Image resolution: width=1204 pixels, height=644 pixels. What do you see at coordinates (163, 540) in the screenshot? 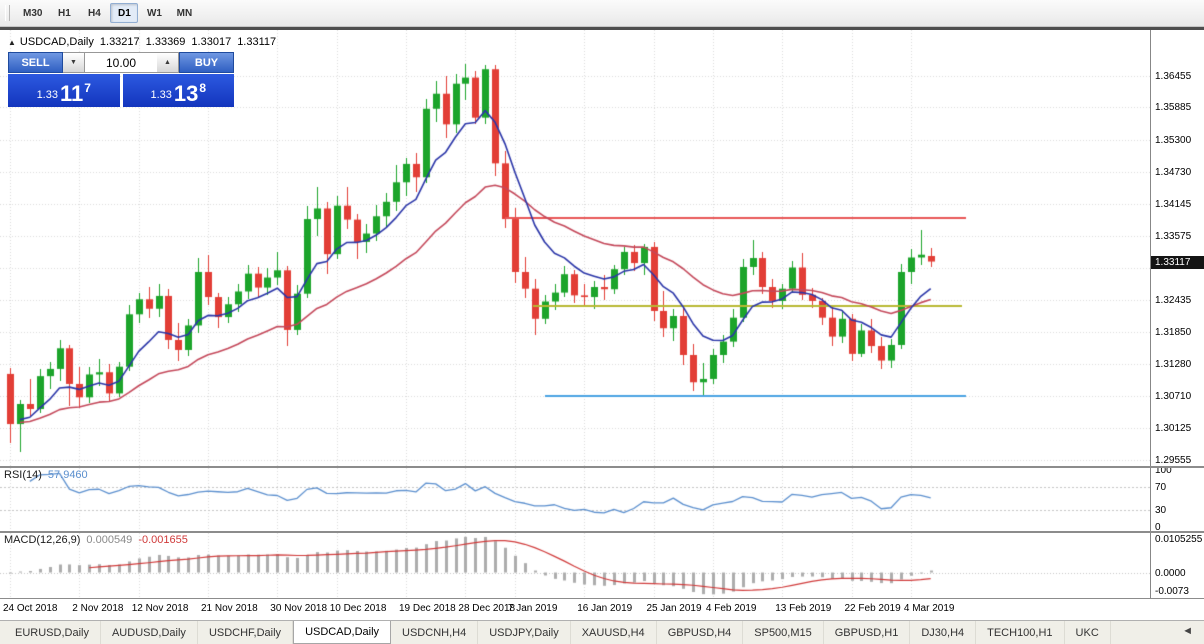
I see `macd-signal-value: -0.001655` at bounding box center [163, 540].